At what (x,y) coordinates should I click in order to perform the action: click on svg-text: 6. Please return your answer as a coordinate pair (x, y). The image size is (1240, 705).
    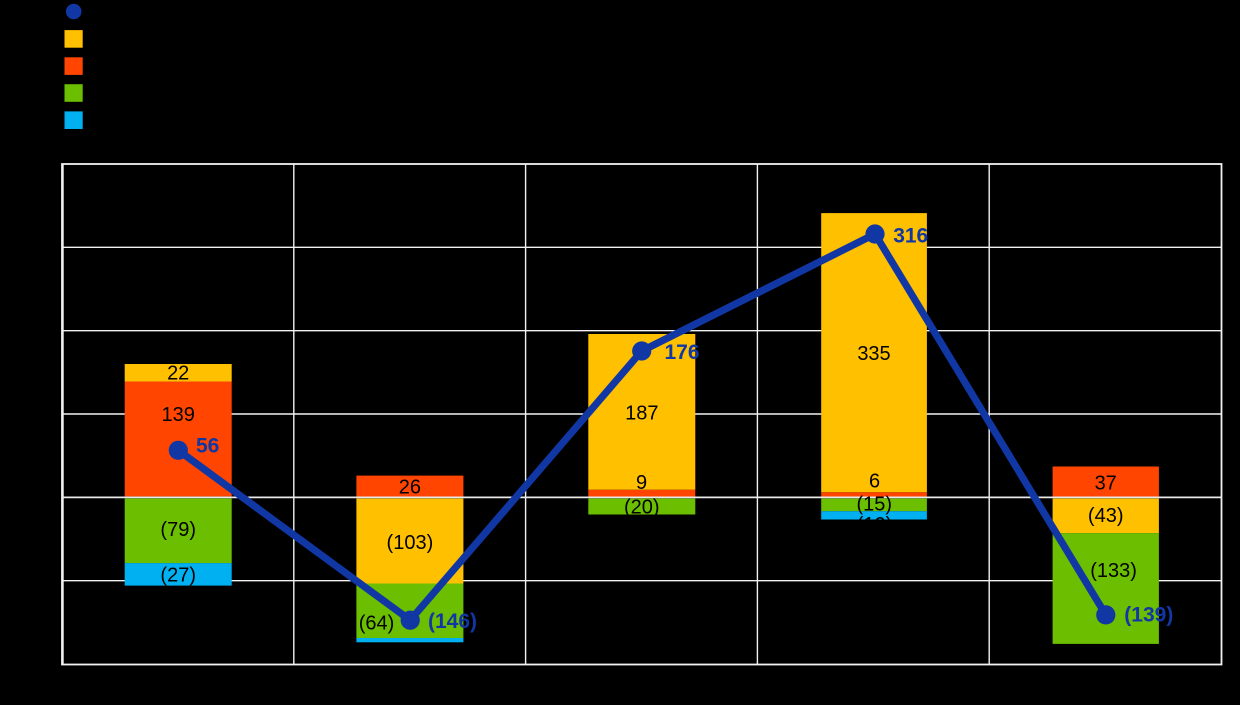
    Looking at the image, I should click on (874, 482).